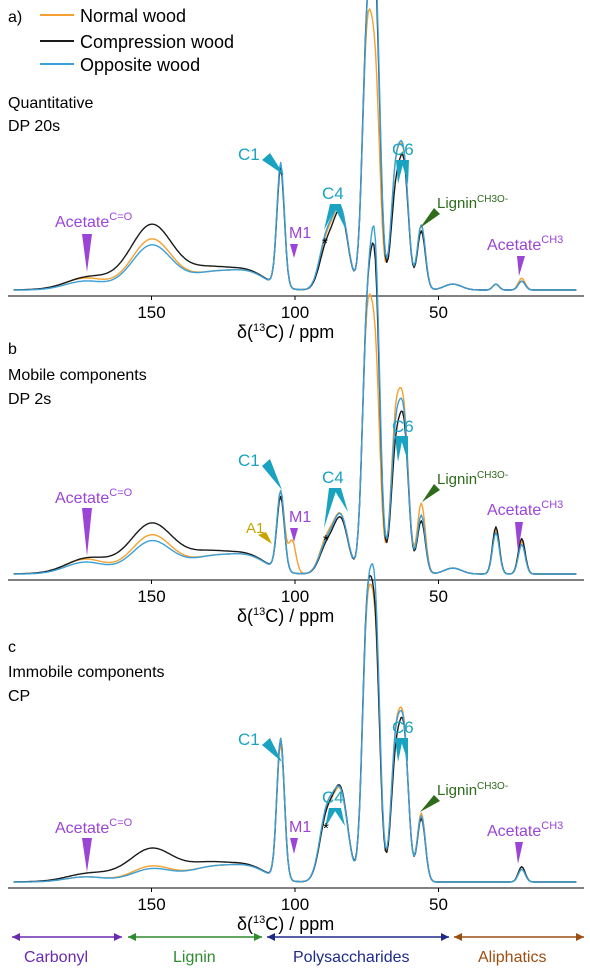 This screenshot has height=972, width=590. Describe the element at coordinates (403, 727) in the screenshot. I see `c6-label-c: C6` at that location.